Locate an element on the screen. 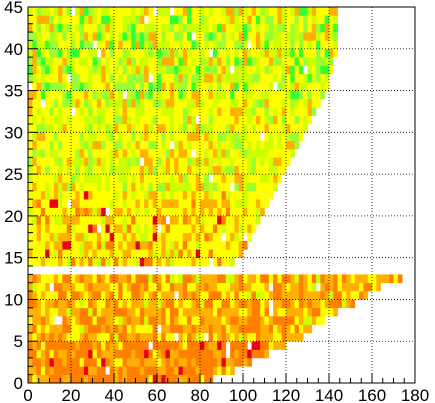 The height and width of the screenshot is (403, 435). y-tick-label: 45 is located at coordinates (13, 8).